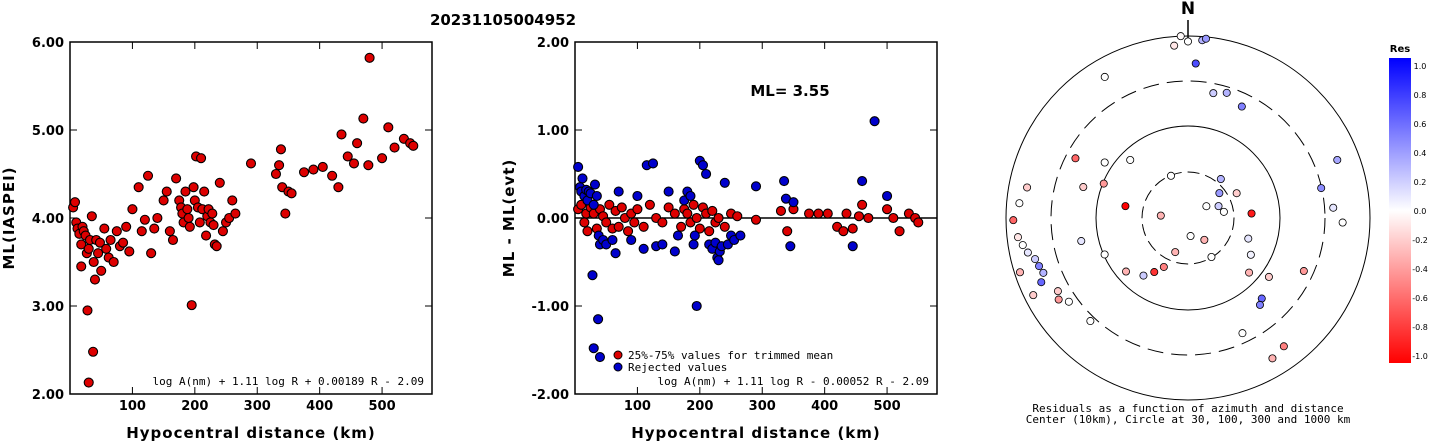 Image resolution: width=1437 pixels, height=441 pixels. What do you see at coordinates (48, 307) in the screenshot?
I see `y-tick-label: 3.00` at bounding box center [48, 307].